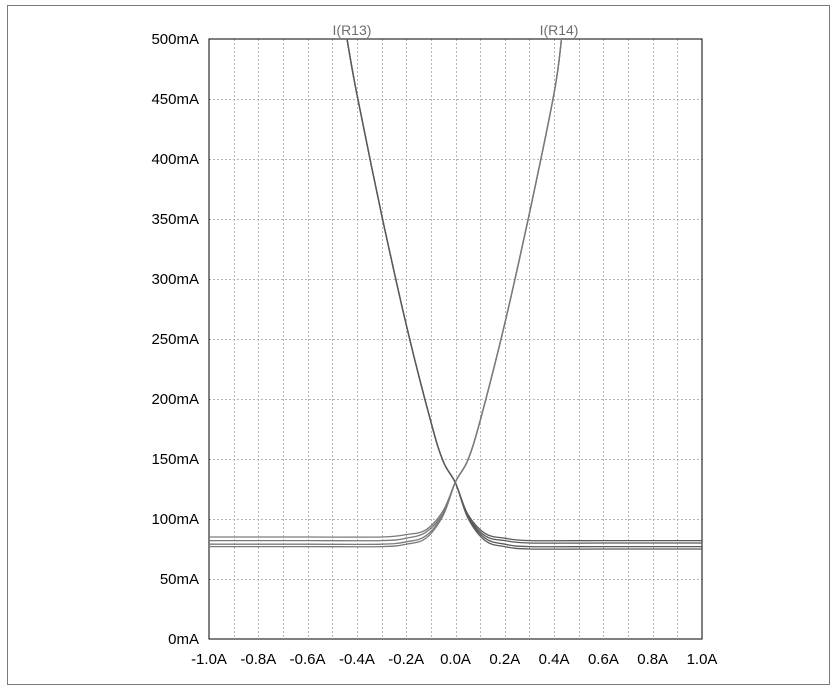  Describe the element at coordinates (357, 659) in the screenshot. I see `x-tick-label: -0.4A` at that location.